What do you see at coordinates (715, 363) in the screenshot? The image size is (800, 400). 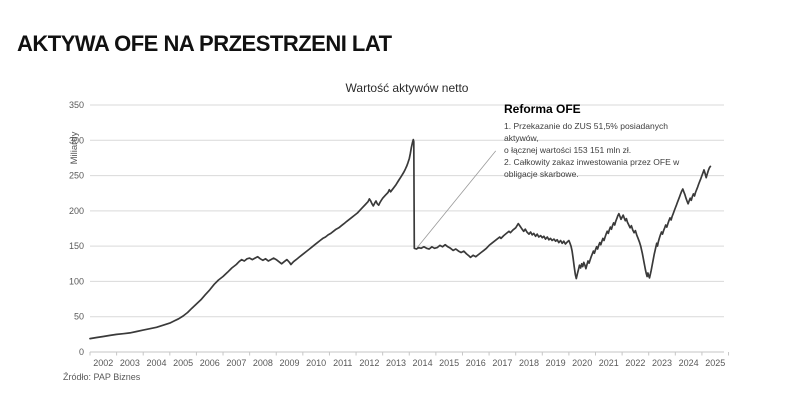 I see `x-tick-label: 2025` at bounding box center [715, 363].